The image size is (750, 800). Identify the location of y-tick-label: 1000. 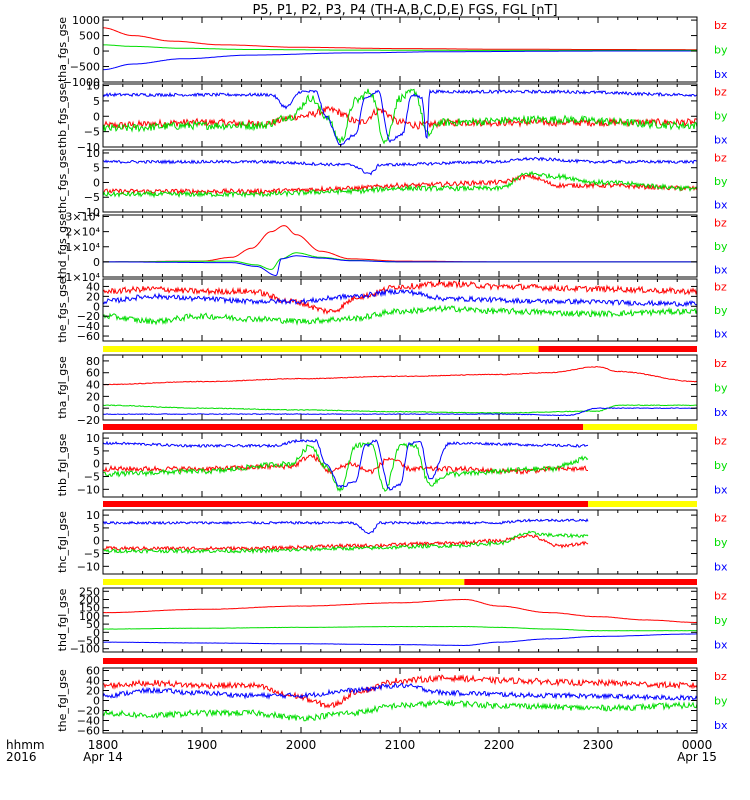
(86, 20).